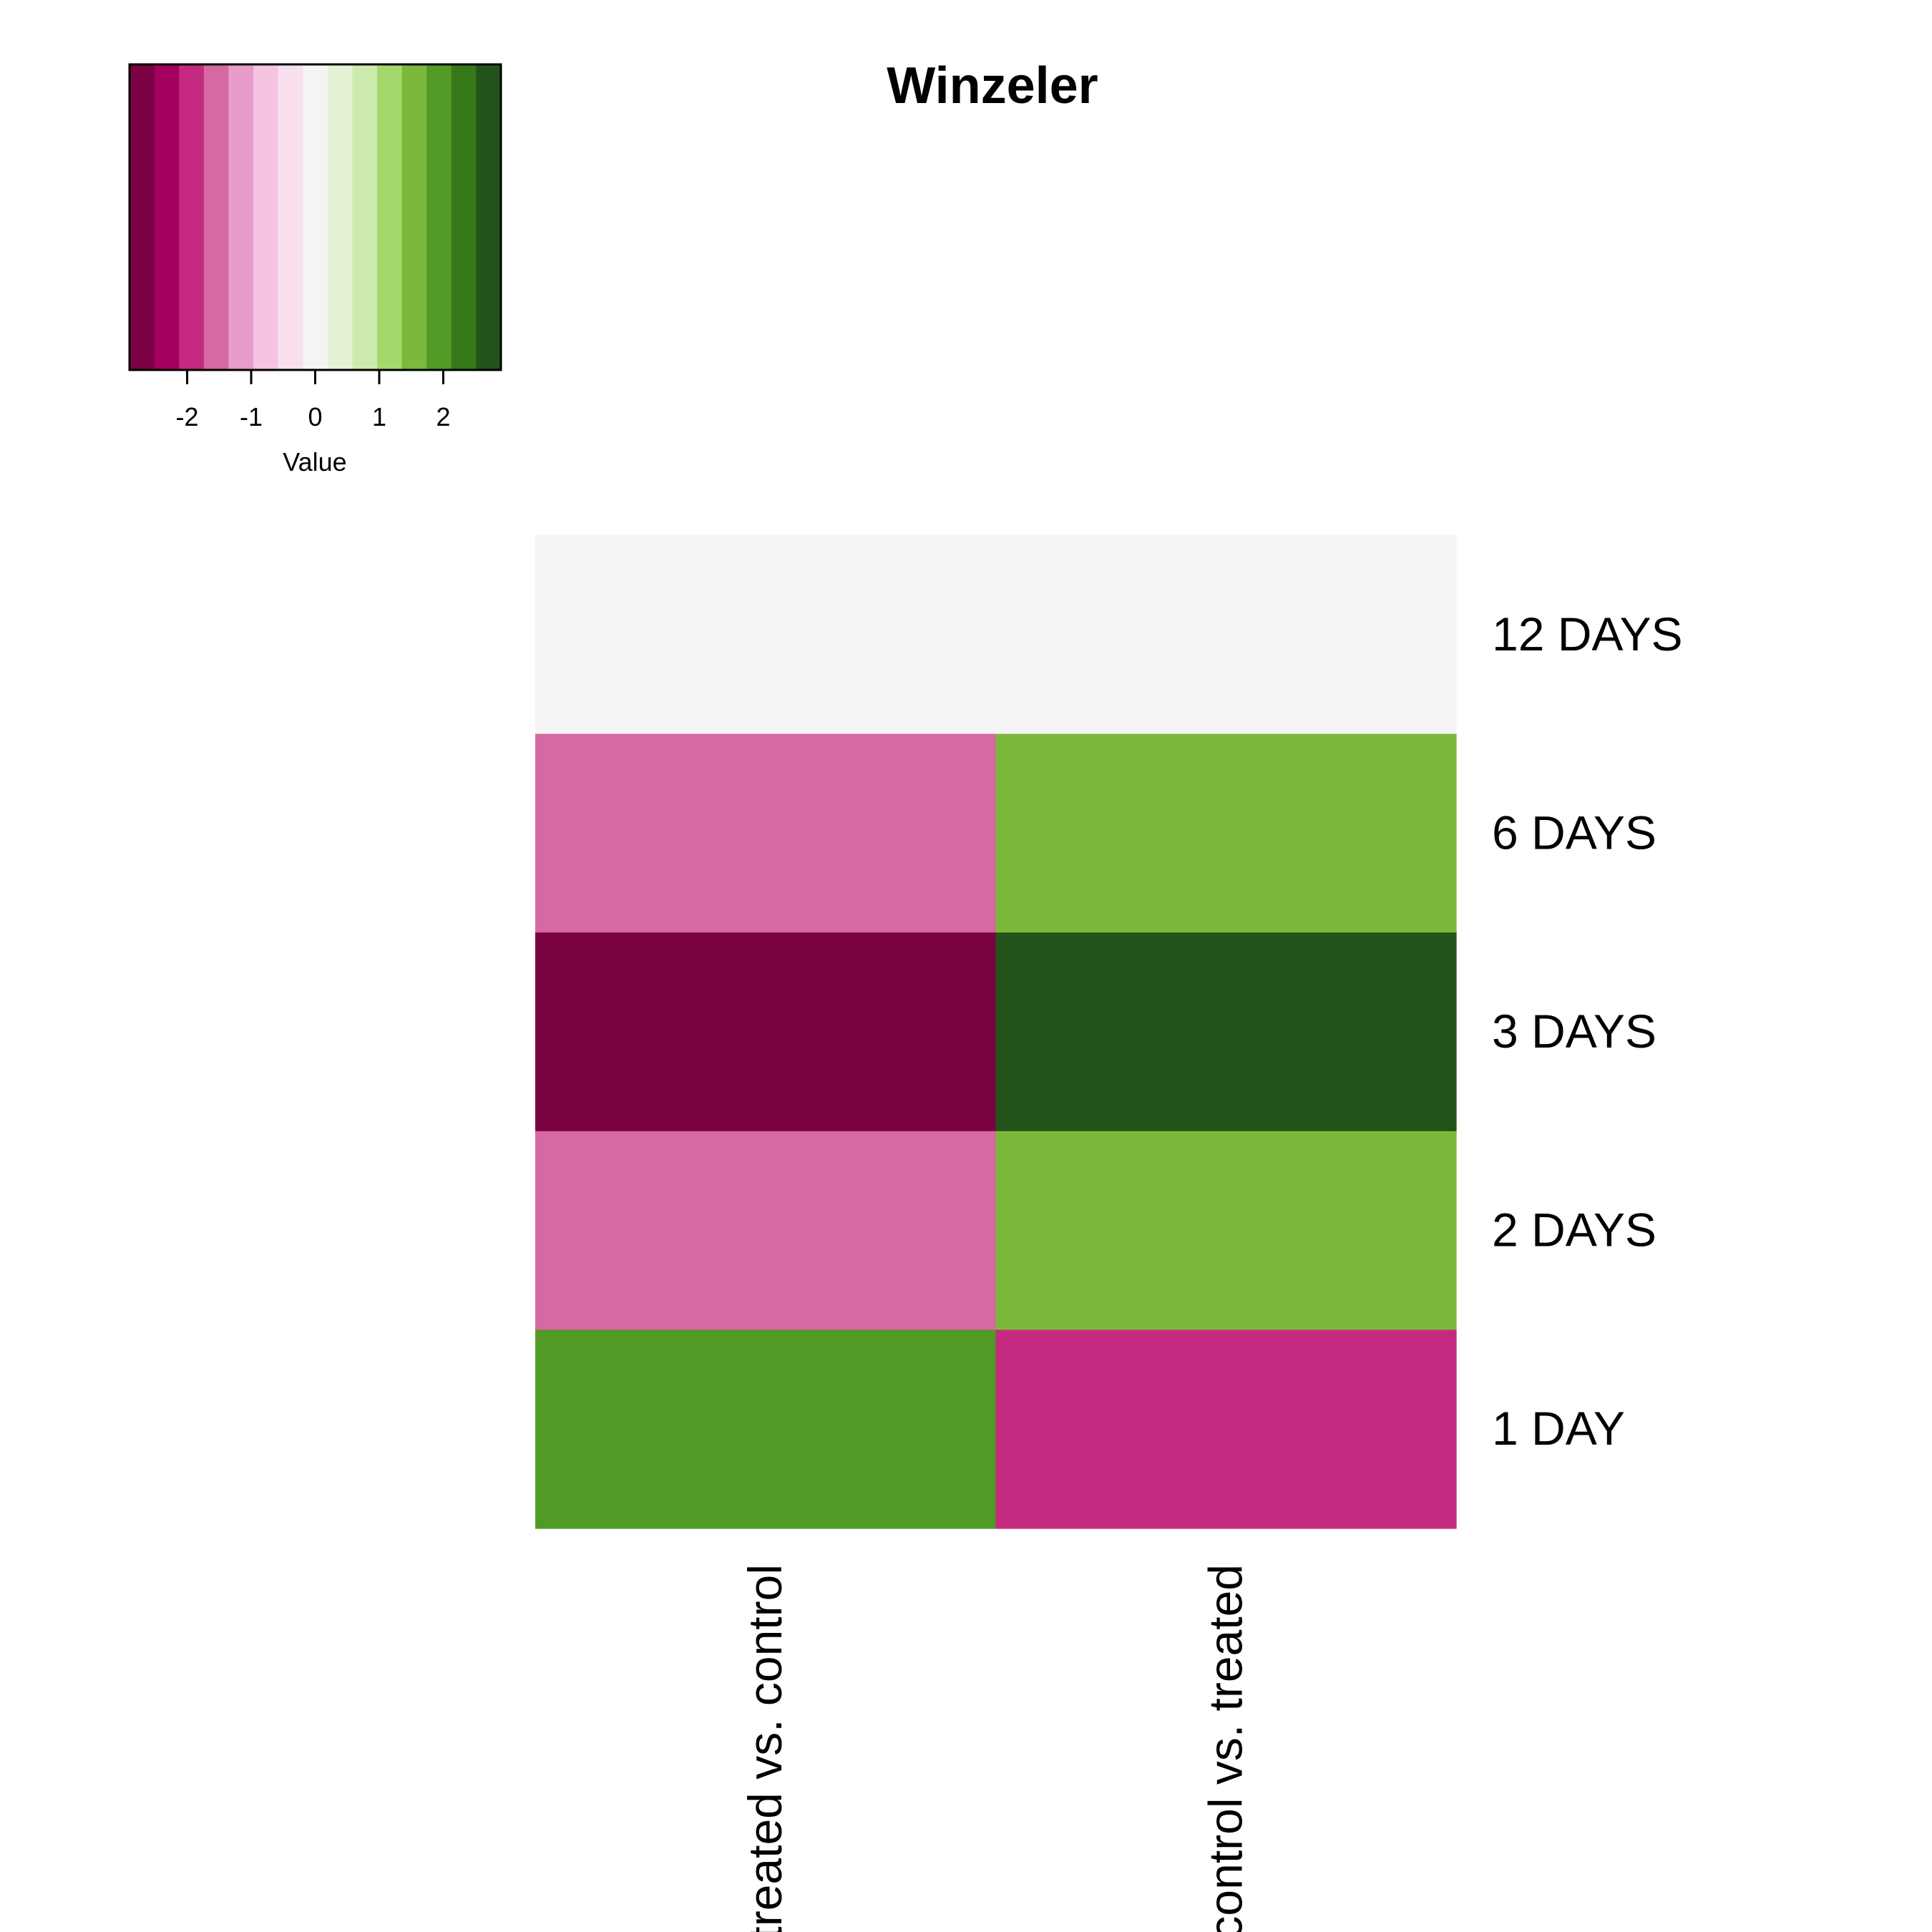 Image resolution: width=1932 pixels, height=1932 pixels. What do you see at coordinates (315, 416) in the screenshot?
I see `color-key-tick-label: 0` at bounding box center [315, 416].